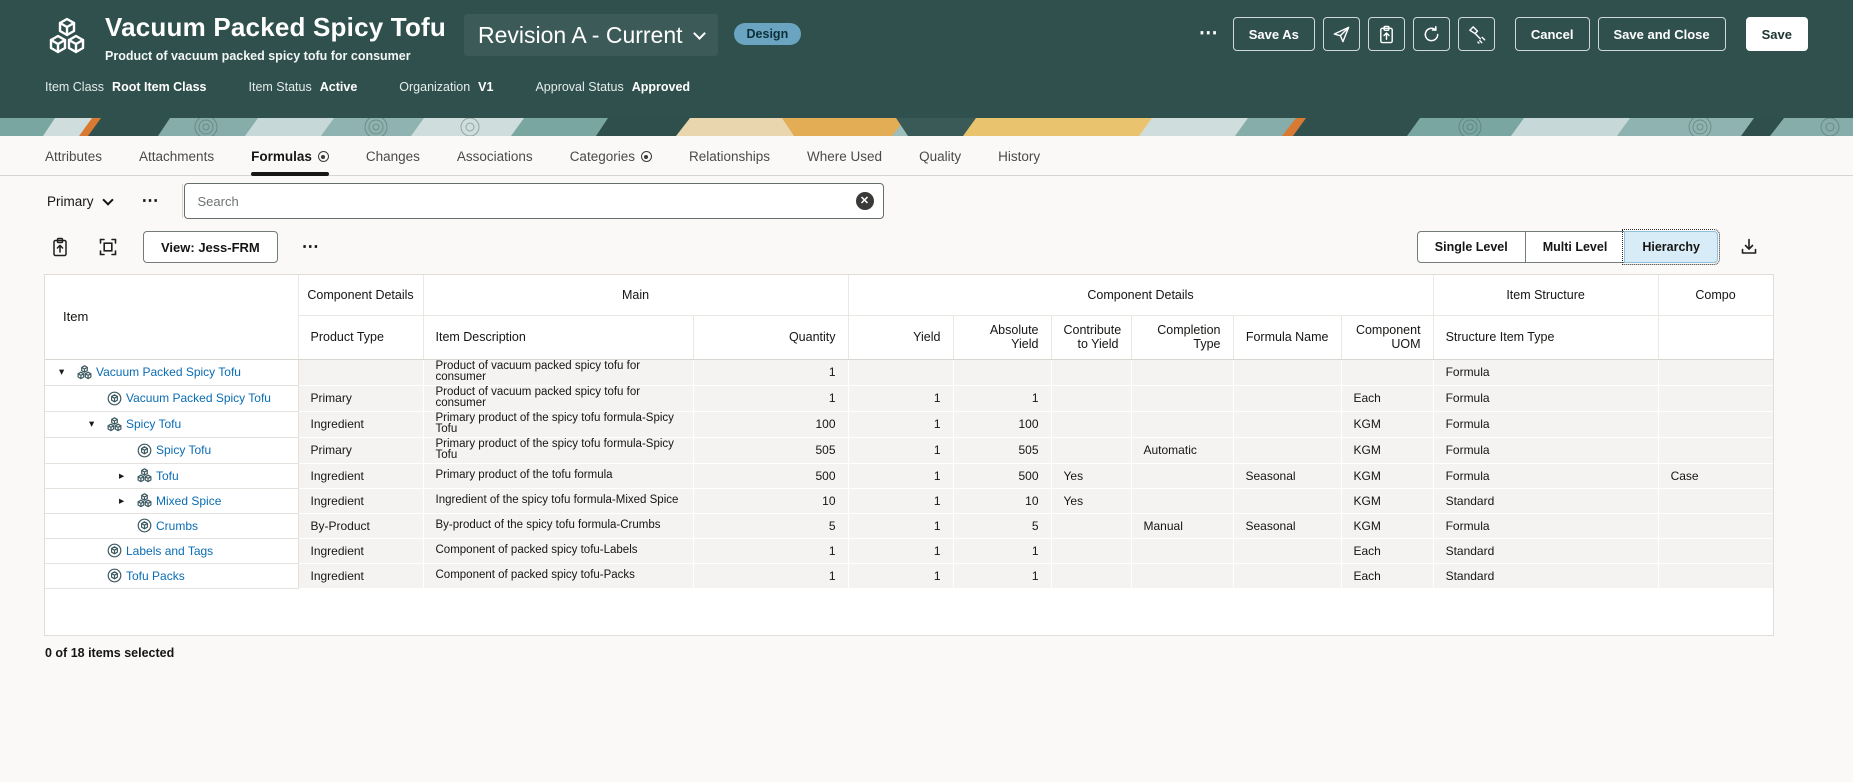 This screenshot has height=782, width=1853. What do you see at coordinates (311, 247) in the screenshot?
I see `toolbar-more-button: ⋯` at bounding box center [311, 247].